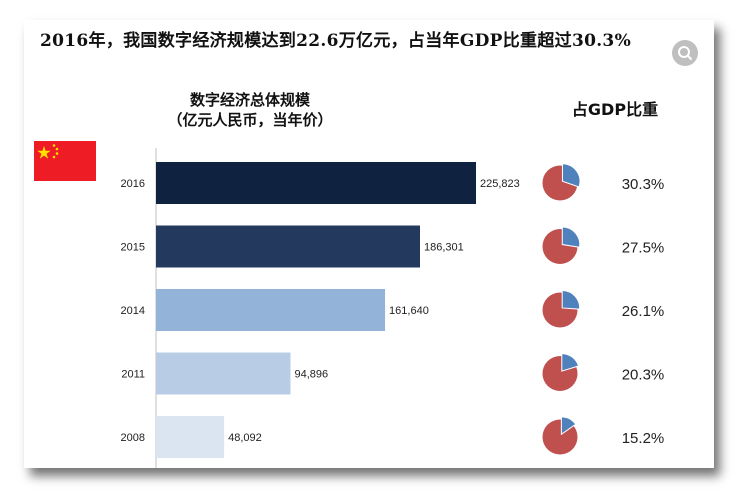 This screenshot has width=738, height=492. Describe the element at coordinates (133, 311) in the screenshot. I see `category-label-2014: 2014` at that location.